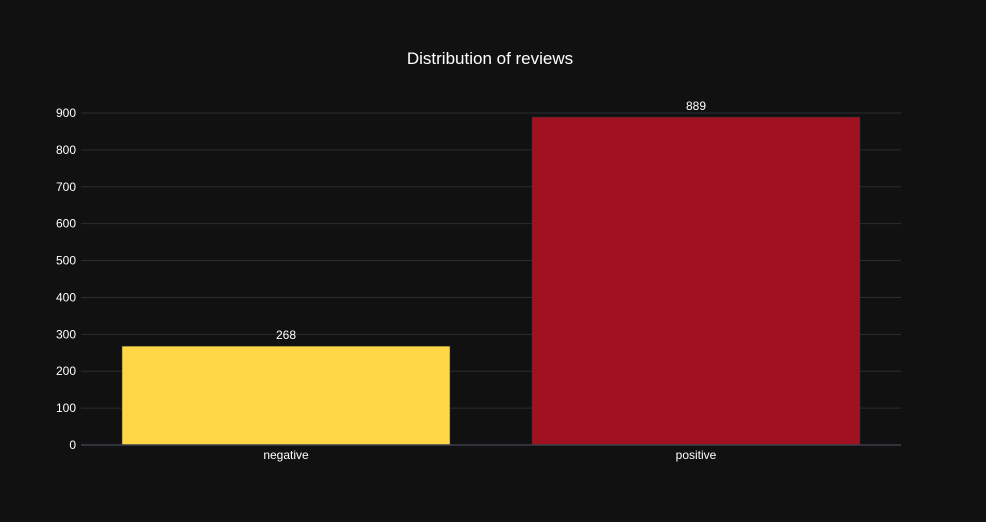  I want to click on chart-title: Distribution of reviews, so click(490, 58).